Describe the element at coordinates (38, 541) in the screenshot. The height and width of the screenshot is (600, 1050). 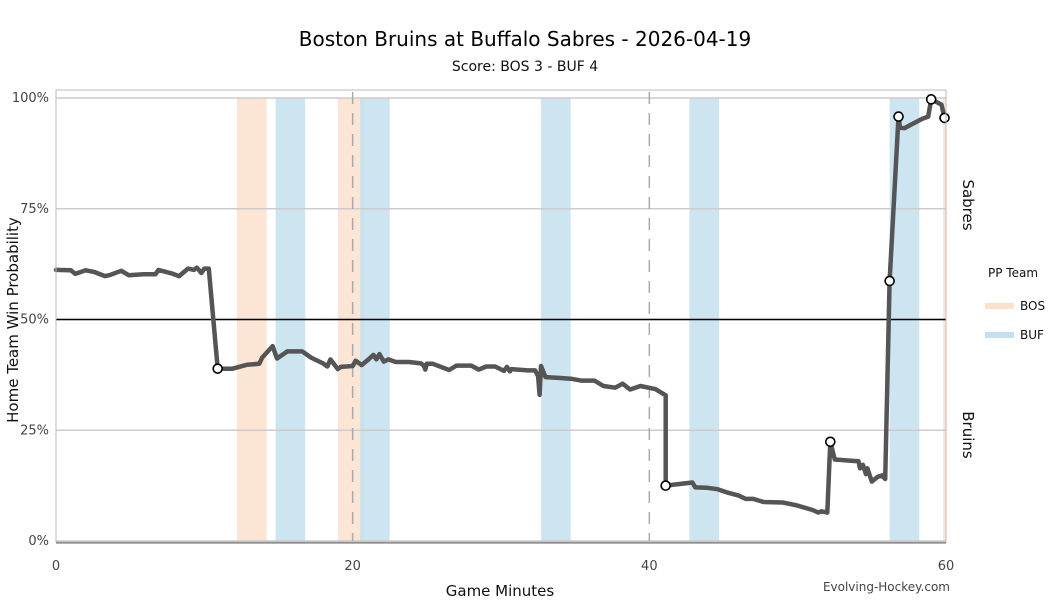
I see `y-tick-label: 0%` at that location.